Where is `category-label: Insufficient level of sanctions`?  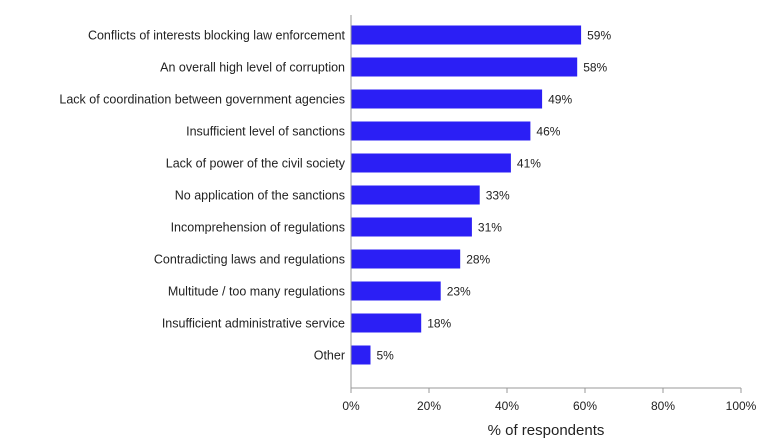
category-label: Insufficient level of sanctions is located at coordinates (265, 132).